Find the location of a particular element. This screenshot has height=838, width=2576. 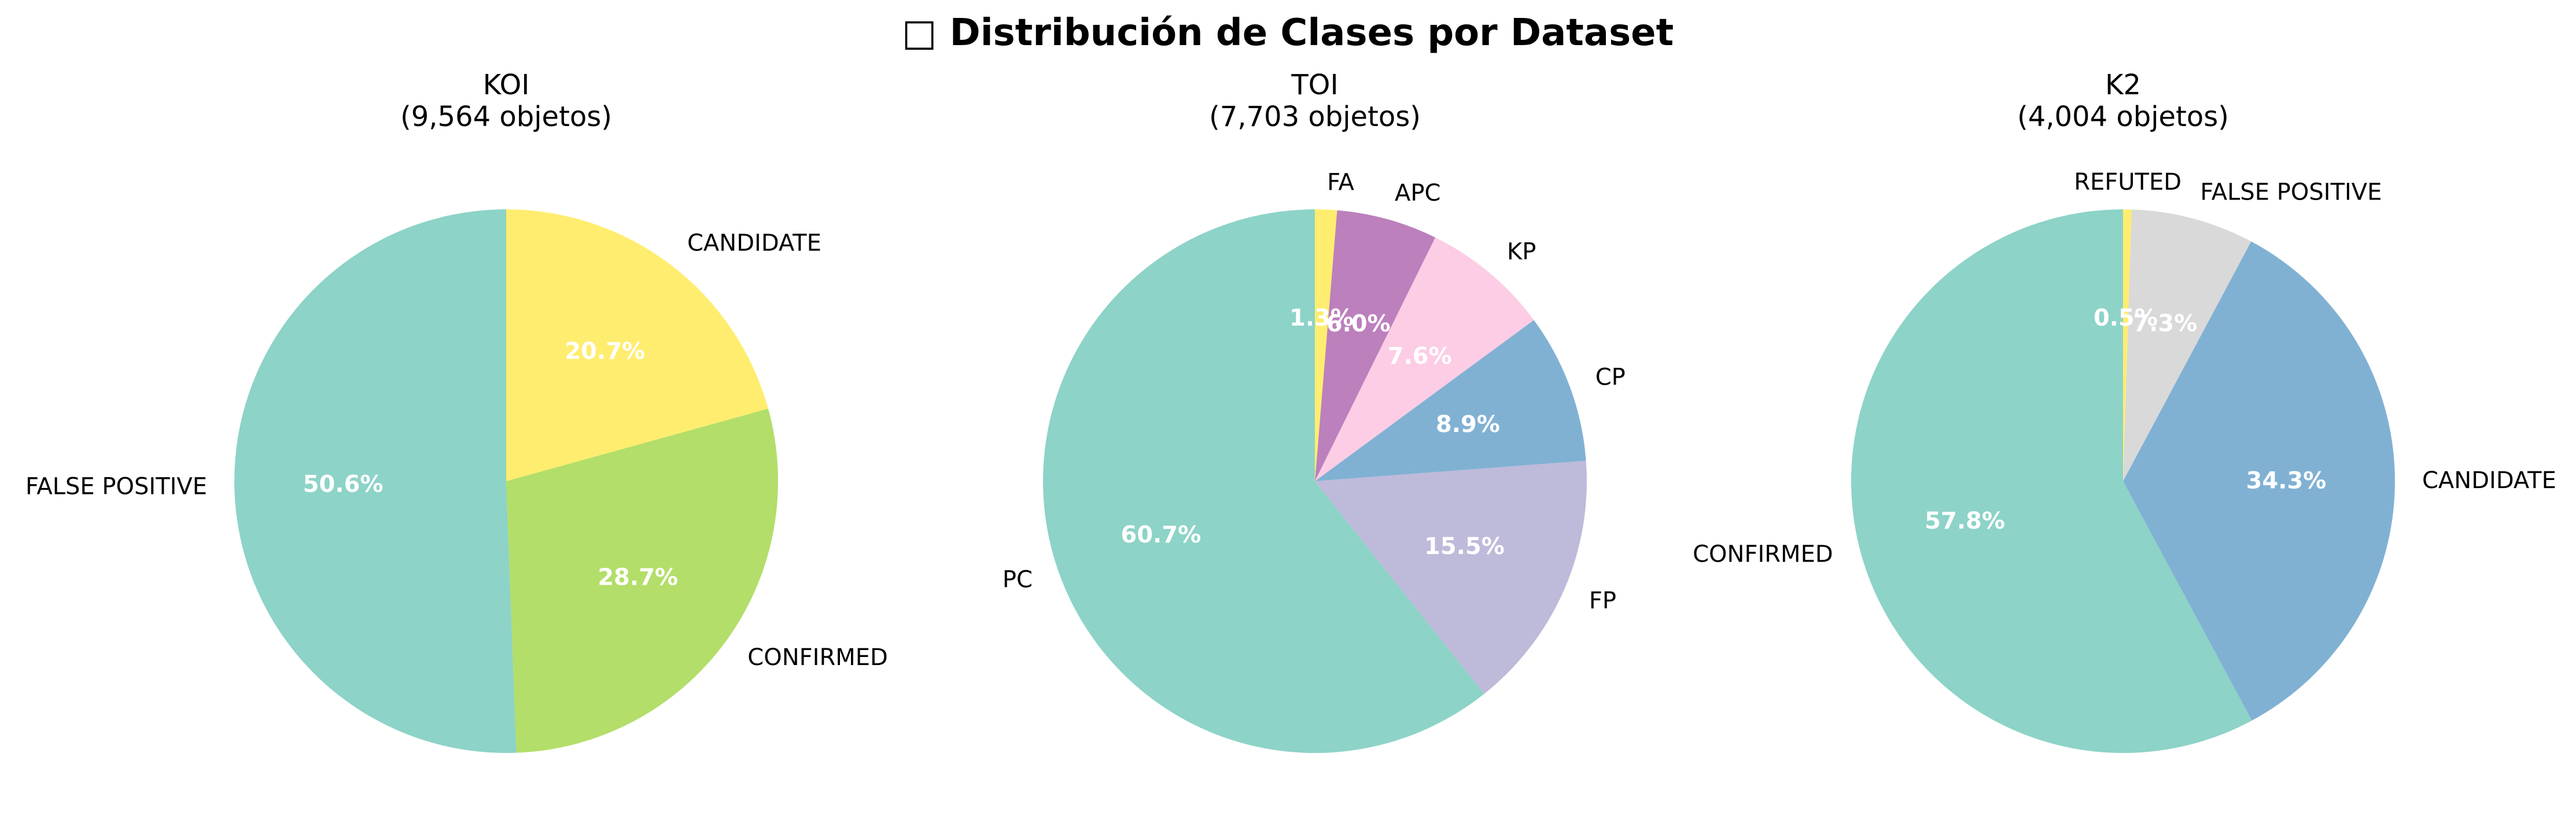

pie-koi-slices is located at coordinates (506, 481).